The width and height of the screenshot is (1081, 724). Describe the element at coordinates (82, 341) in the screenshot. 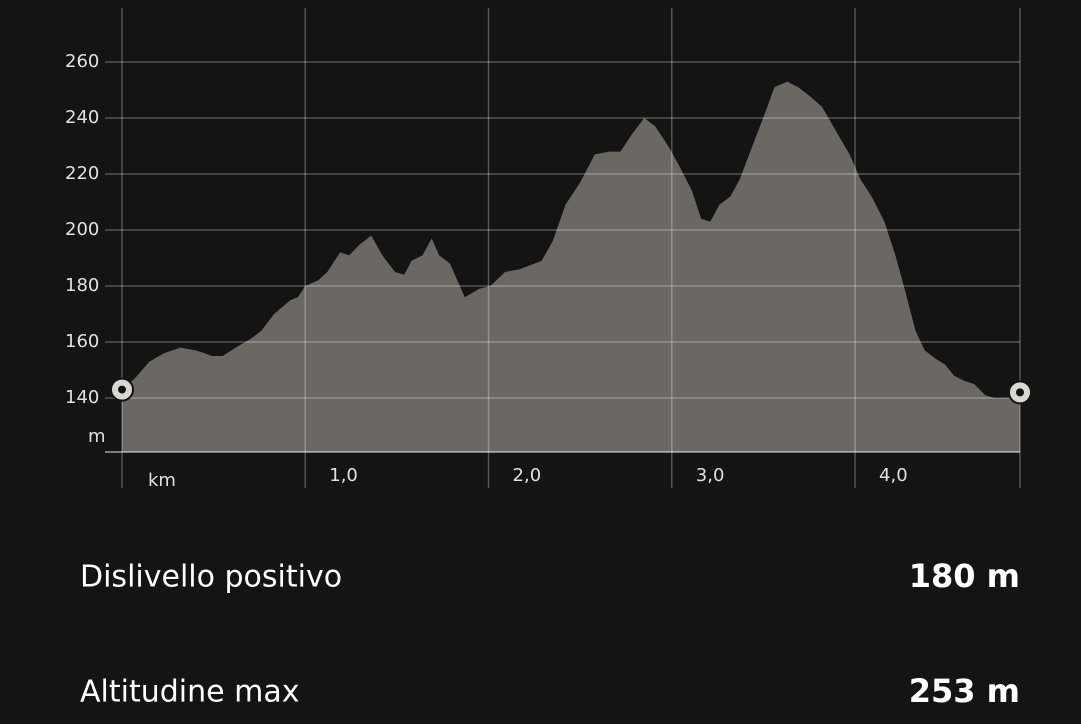

I see `y-tick-label: 160` at that location.